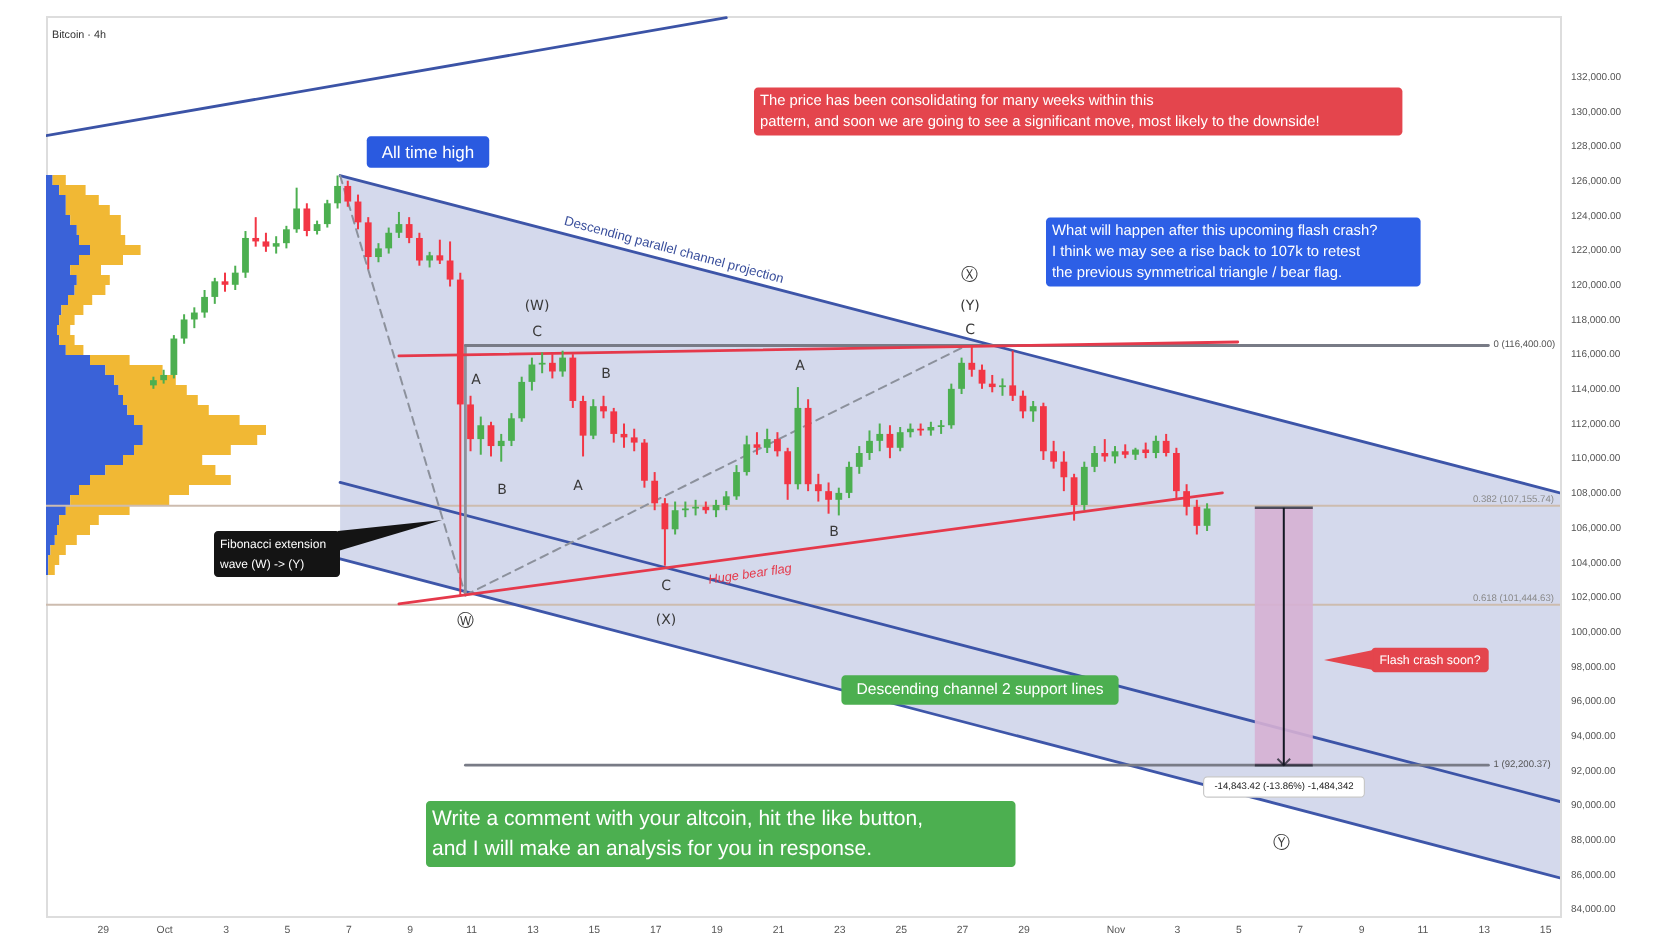  Describe the element at coordinates (970, 275) in the screenshot. I see `annotation: Ⓧ` at that location.